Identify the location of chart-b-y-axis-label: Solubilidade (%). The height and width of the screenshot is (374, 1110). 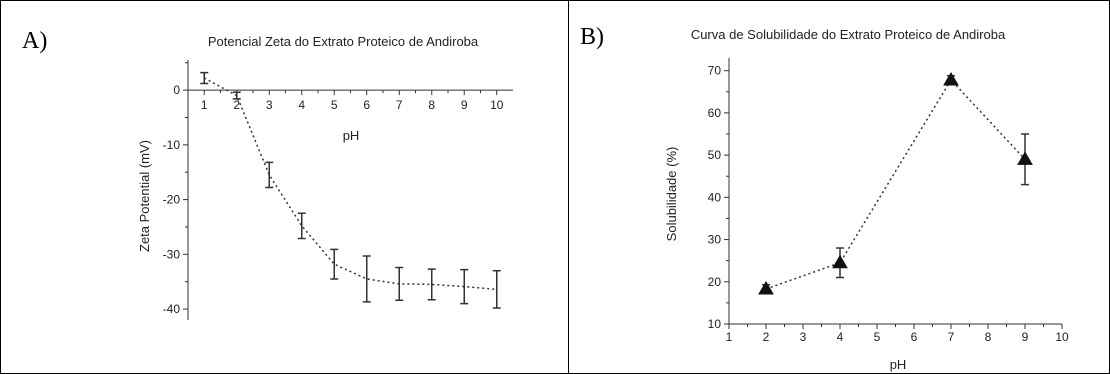
(671, 194).